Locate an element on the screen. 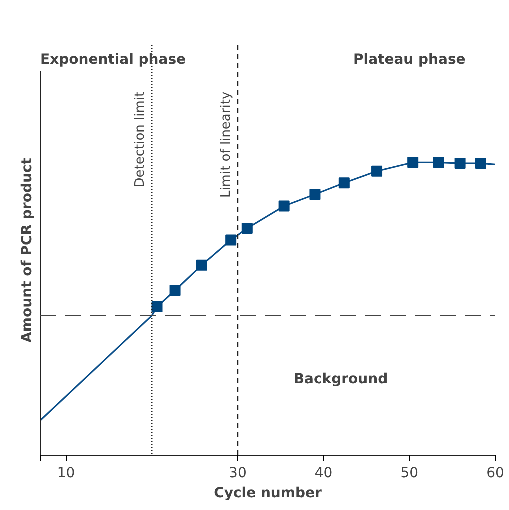 This screenshot has width=509, height=510. ref-line-label: Detection limit is located at coordinates (140, 140).